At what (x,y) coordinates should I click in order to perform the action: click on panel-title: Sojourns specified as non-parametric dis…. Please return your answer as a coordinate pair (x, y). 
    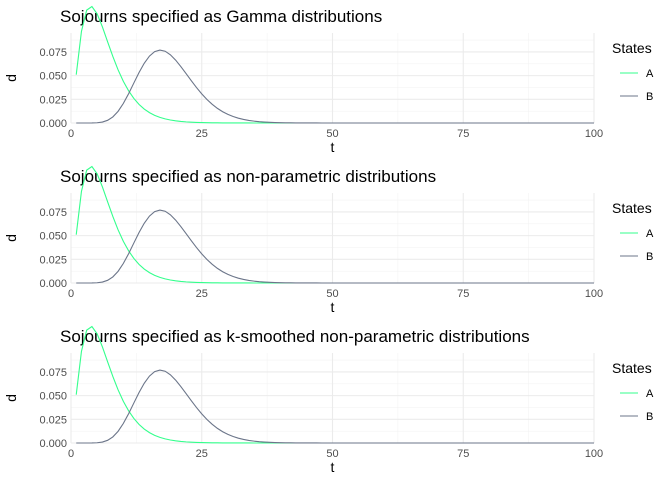
    Looking at the image, I should click on (248, 176).